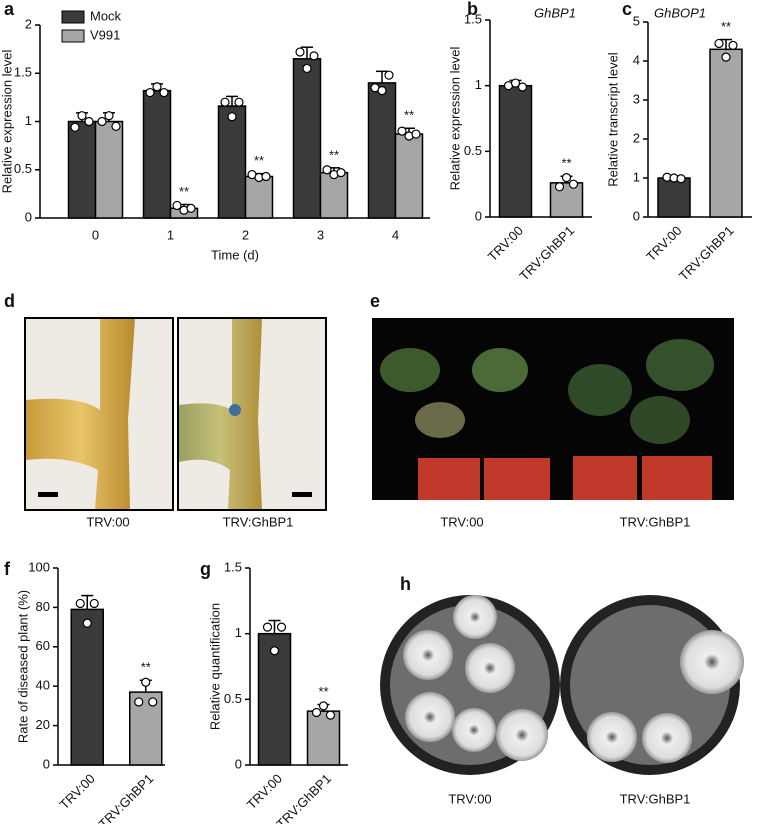 The width and height of the screenshot is (765, 829). What do you see at coordinates (170, 234) in the screenshot?
I see `x-tick-label: 1` at bounding box center [170, 234].